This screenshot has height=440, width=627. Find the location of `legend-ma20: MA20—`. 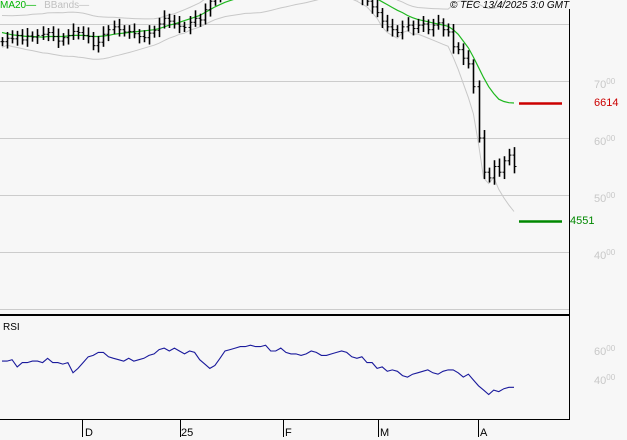

legend-ma20: MA20— is located at coordinates (18, 5).